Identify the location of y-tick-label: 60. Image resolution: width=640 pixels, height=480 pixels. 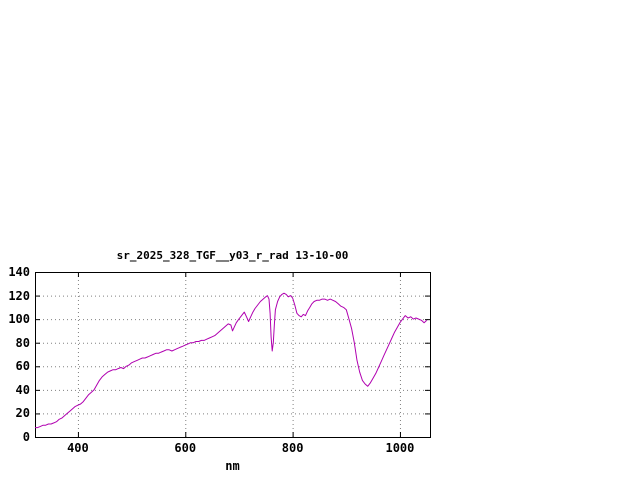
(22, 366).